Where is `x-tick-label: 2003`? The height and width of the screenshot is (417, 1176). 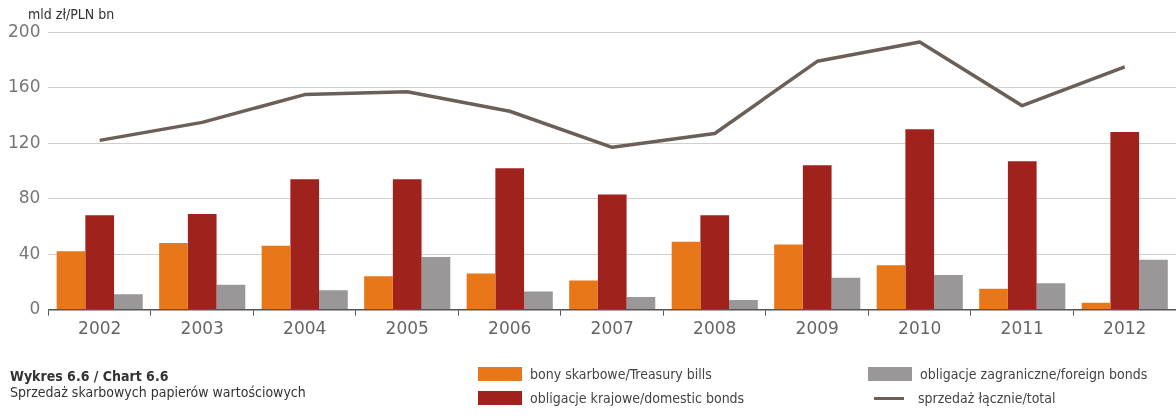 x-tick-label: 2003 is located at coordinates (202, 328).